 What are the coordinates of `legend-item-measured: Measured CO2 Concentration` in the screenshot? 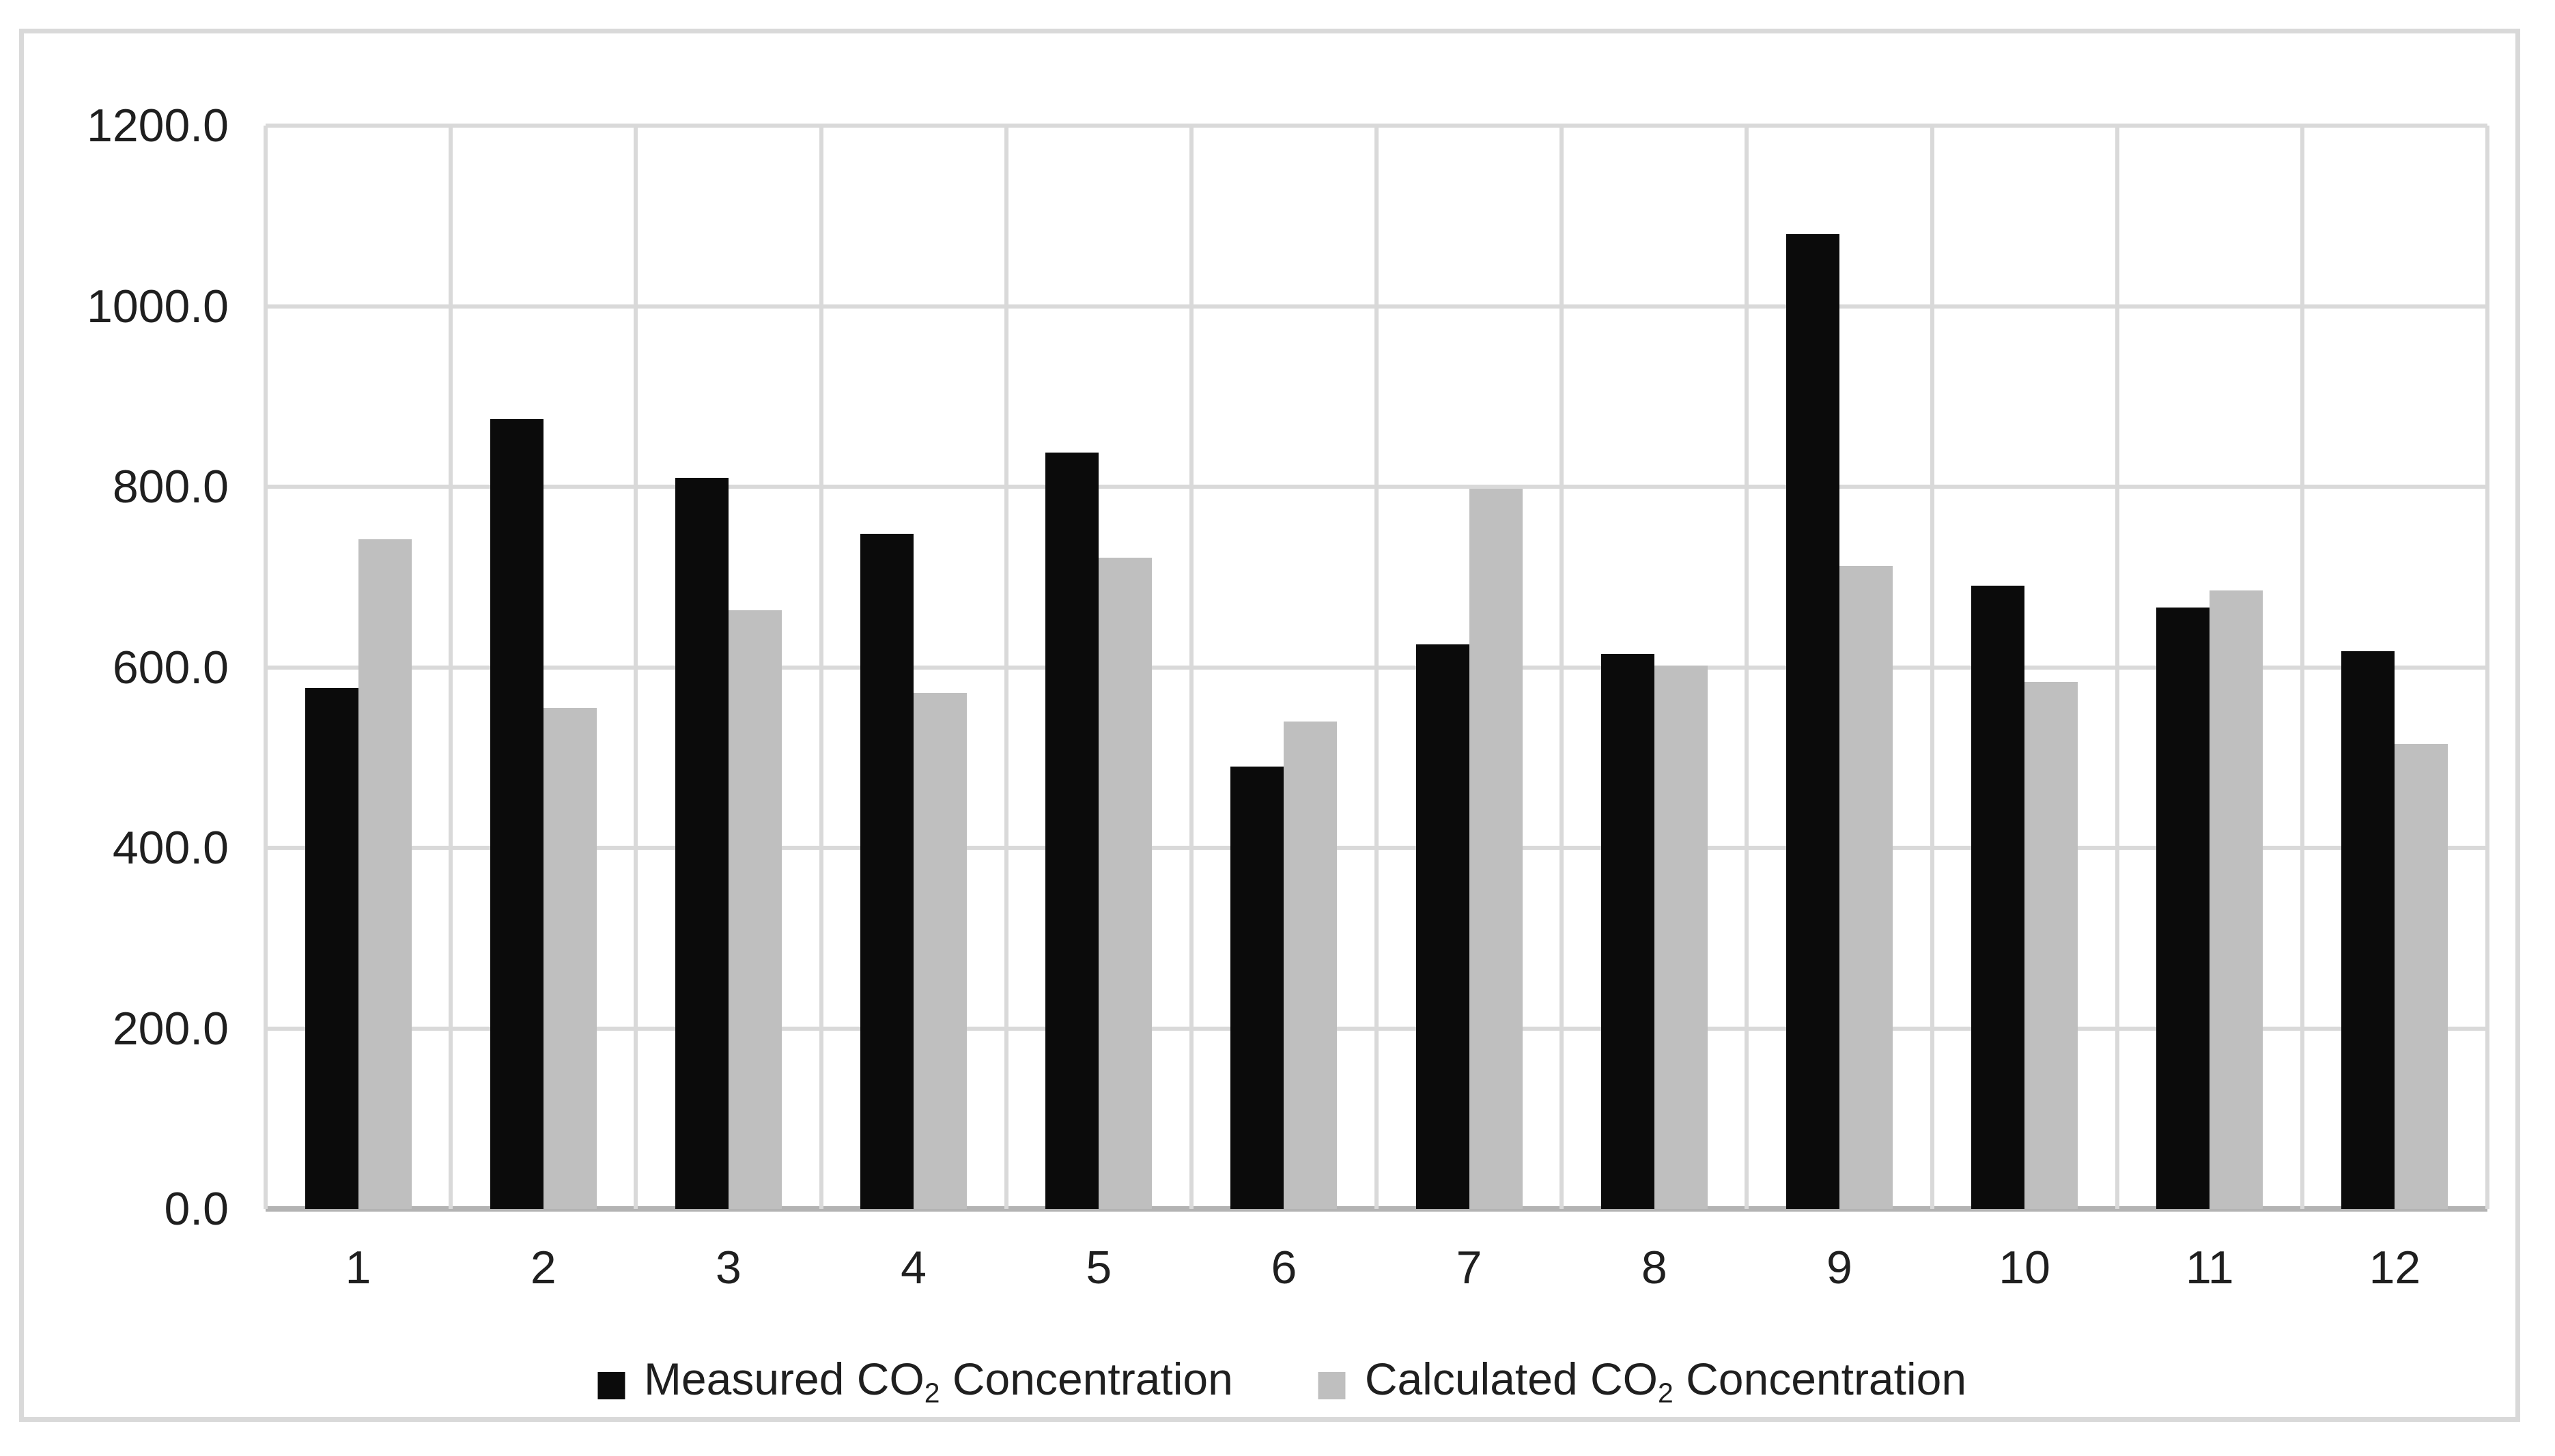 It's located at (915, 1385).